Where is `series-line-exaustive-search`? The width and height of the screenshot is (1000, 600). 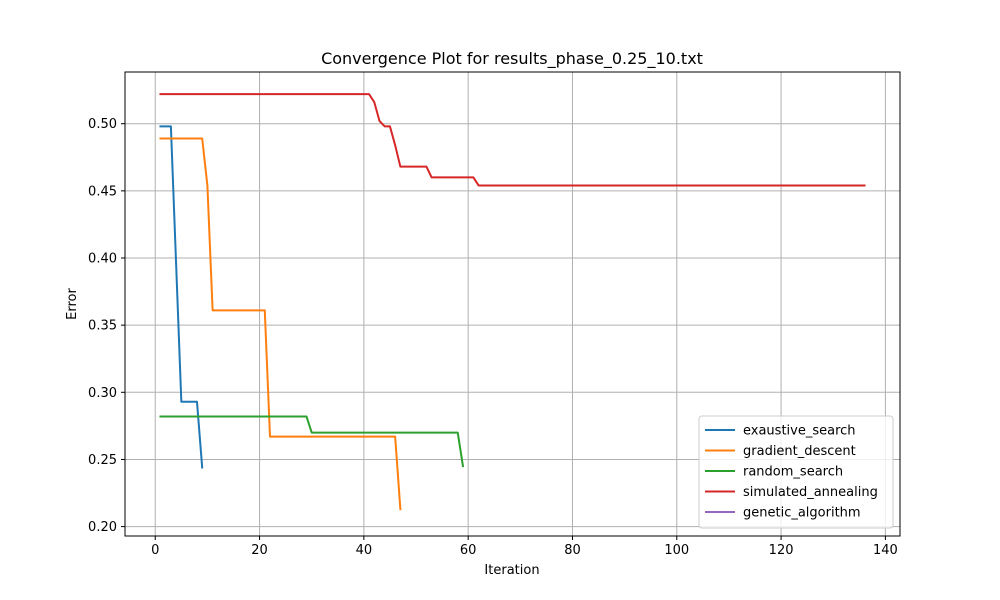 series-line-exaustive-search is located at coordinates (181, 297).